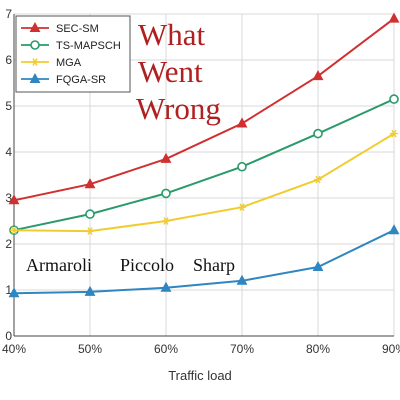 The width and height of the screenshot is (400, 400). Describe the element at coordinates (8, 14) in the screenshot. I see `y-tick-label: 7` at that location.